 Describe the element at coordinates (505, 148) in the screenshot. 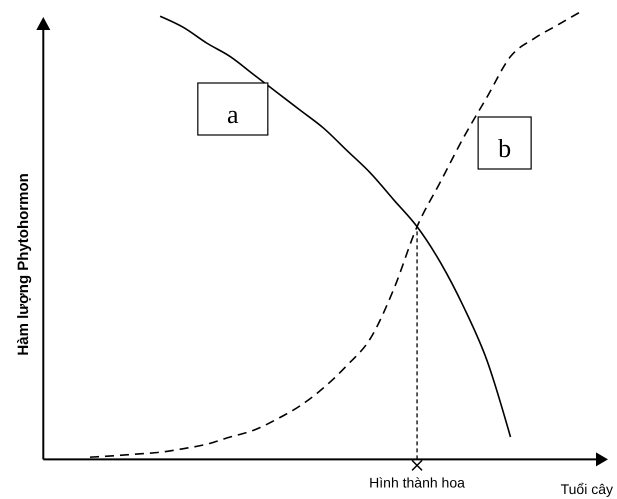

I see `series-label: b` at that location.